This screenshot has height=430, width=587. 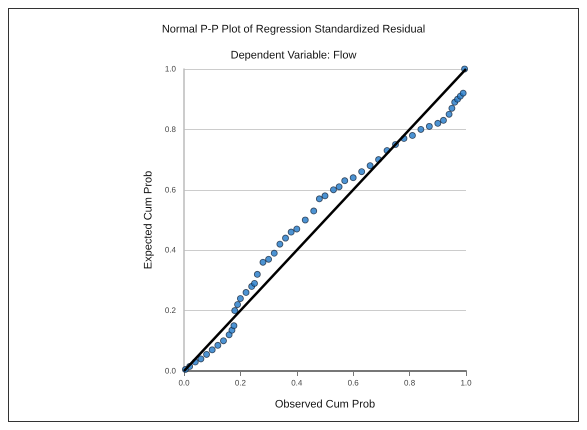 I want to click on x-tick-label: 0.4, so click(x=297, y=383).